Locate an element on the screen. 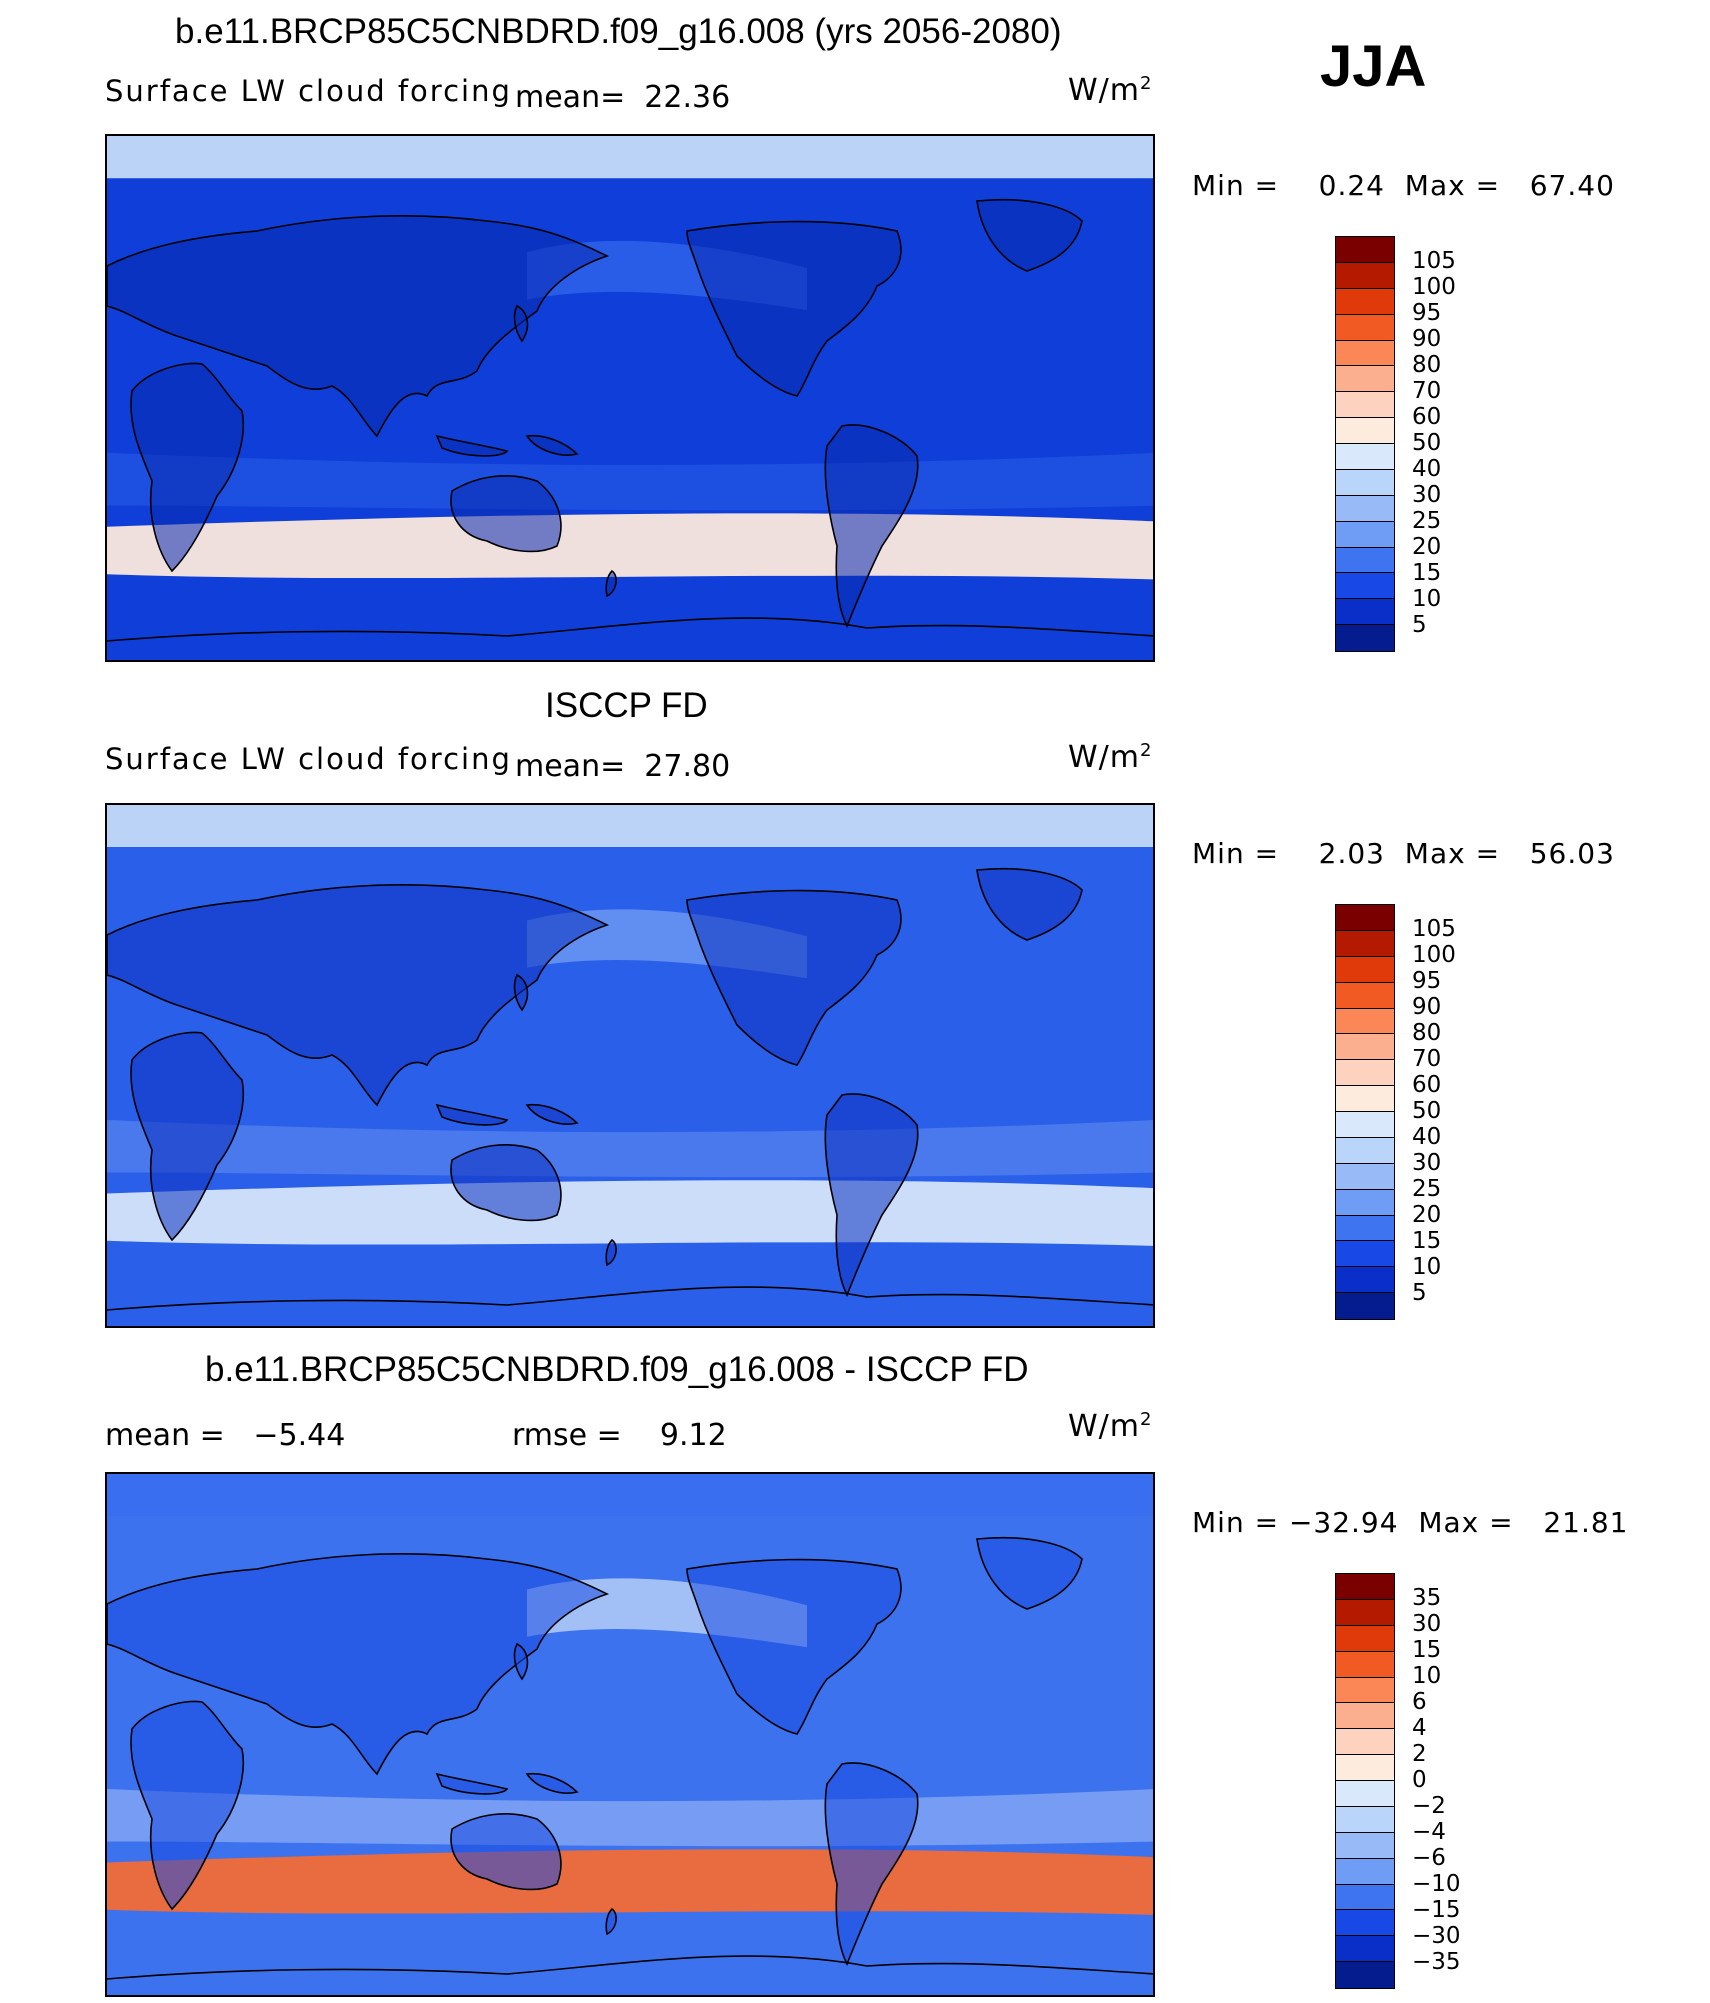 The image size is (1710, 2003). panel1-mean: mean= 22.36 is located at coordinates (623, 97).